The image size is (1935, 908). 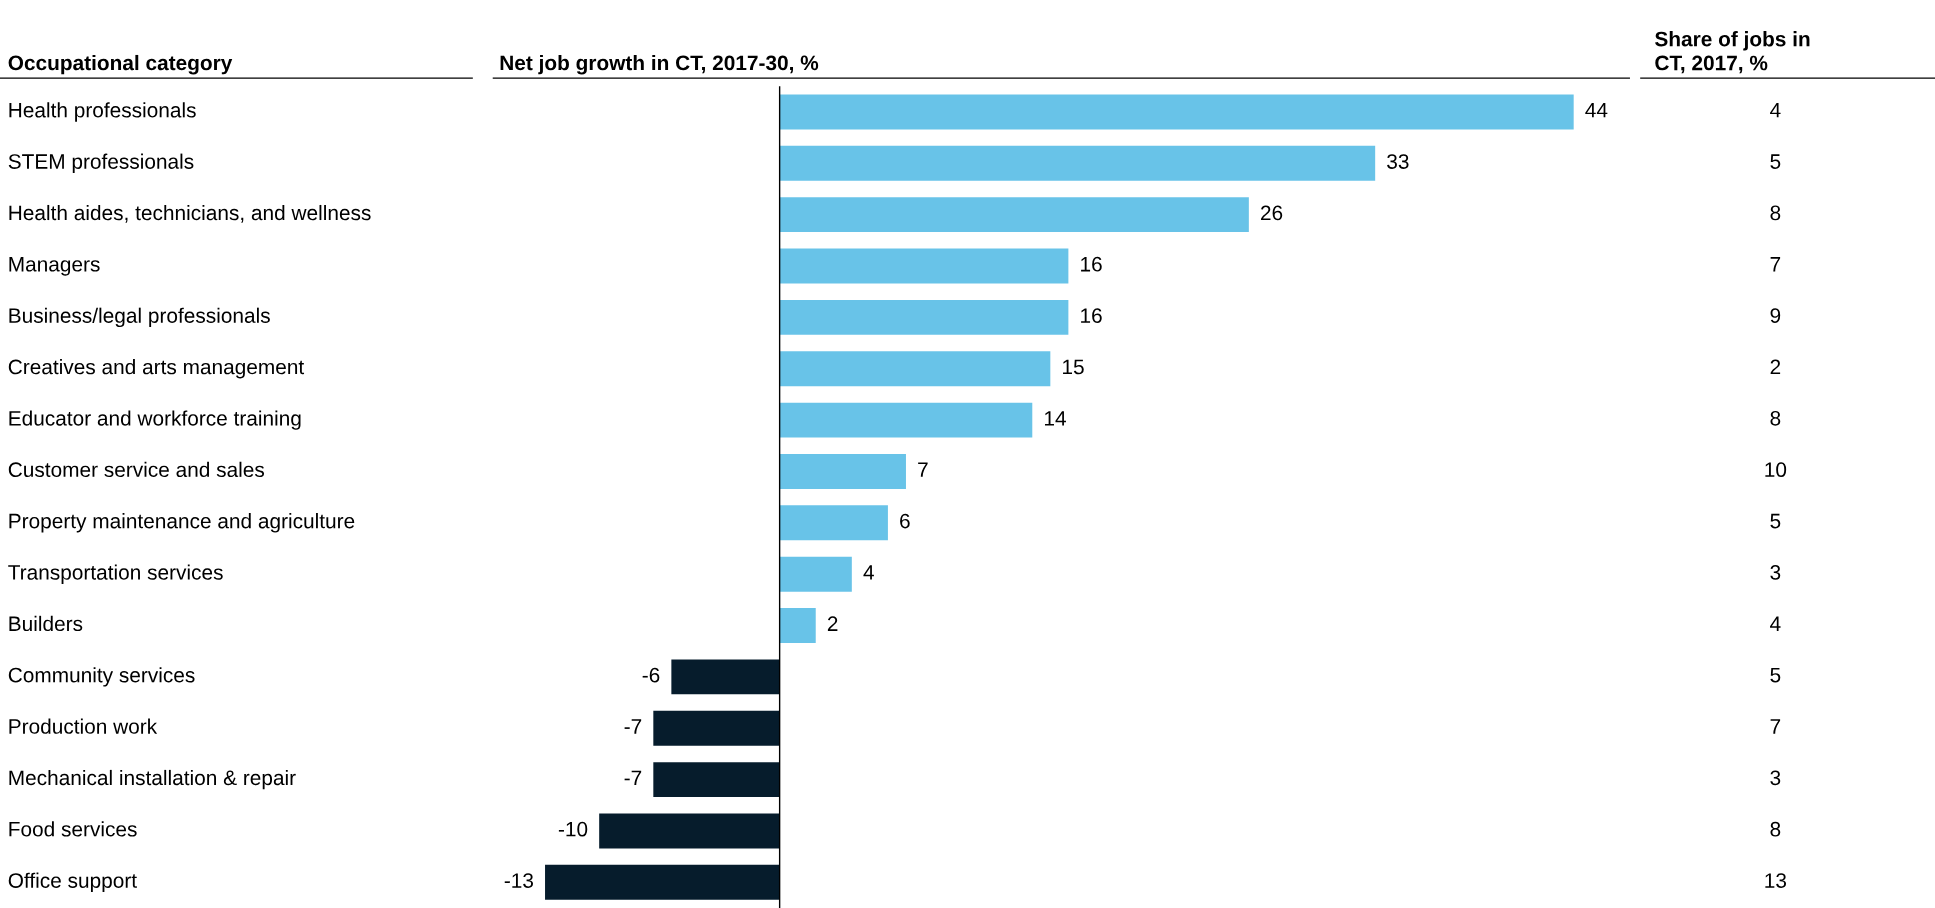 What do you see at coordinates (519, 880) in the screenshot?
I see `data-label: -13` at bounding box center [519, 880].